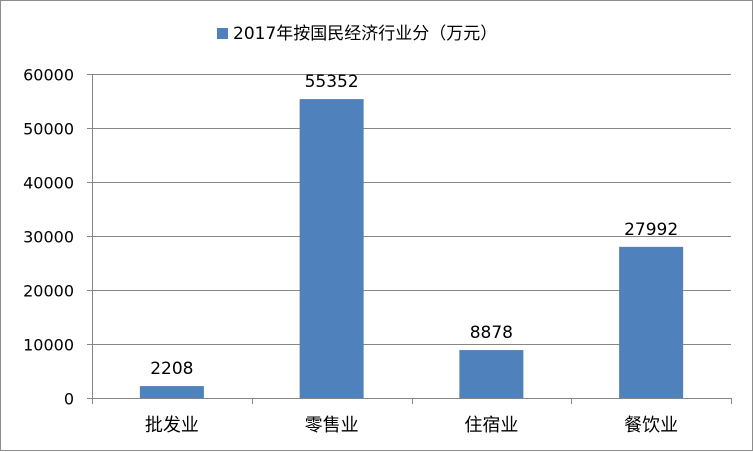 The width and height of the screenshot is (753, 452). What do you see at coordinates (171, 369) in the screenshot?
I see `data-label: 2208` at bounding box center [171, 369].